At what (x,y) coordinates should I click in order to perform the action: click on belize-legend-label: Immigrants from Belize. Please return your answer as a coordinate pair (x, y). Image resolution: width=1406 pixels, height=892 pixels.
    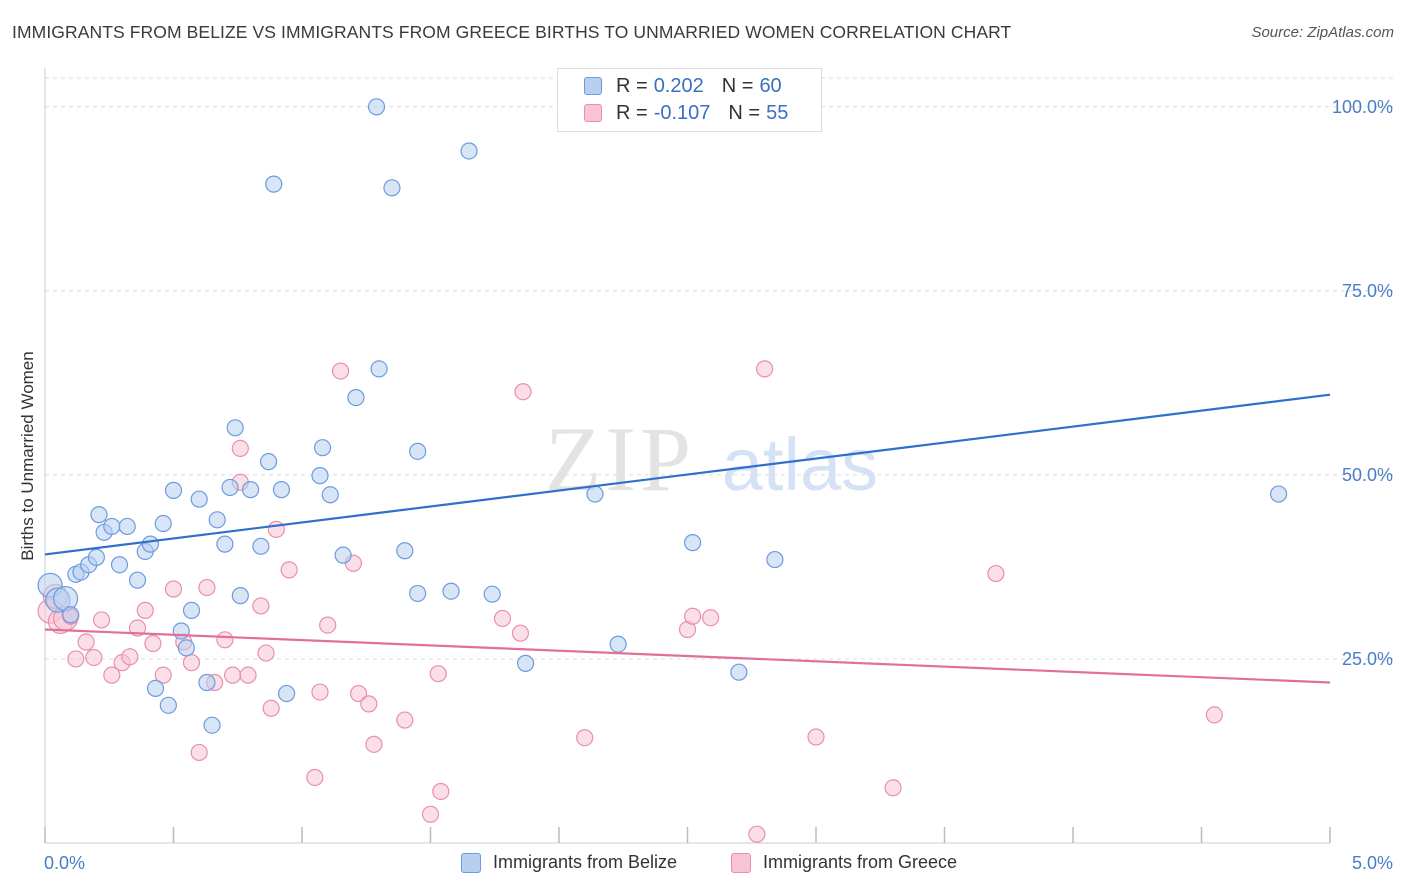
    Looking at the image, I should click on (585, 862).